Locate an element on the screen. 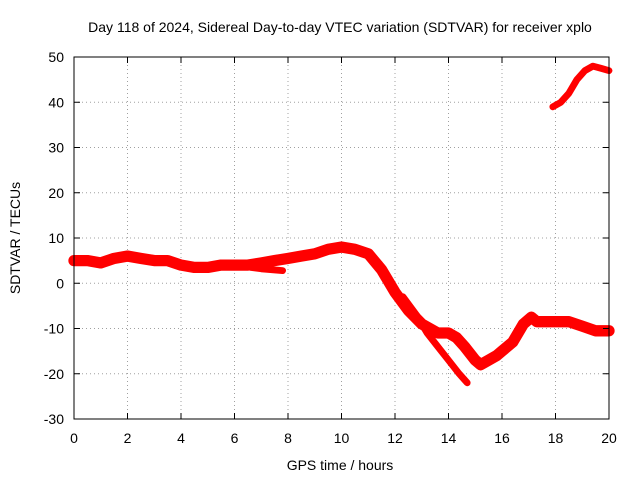 Image resolution: width=640 pixels, height=480 pixels. x-tick-label: 4 is located at coordinates (181, 438).